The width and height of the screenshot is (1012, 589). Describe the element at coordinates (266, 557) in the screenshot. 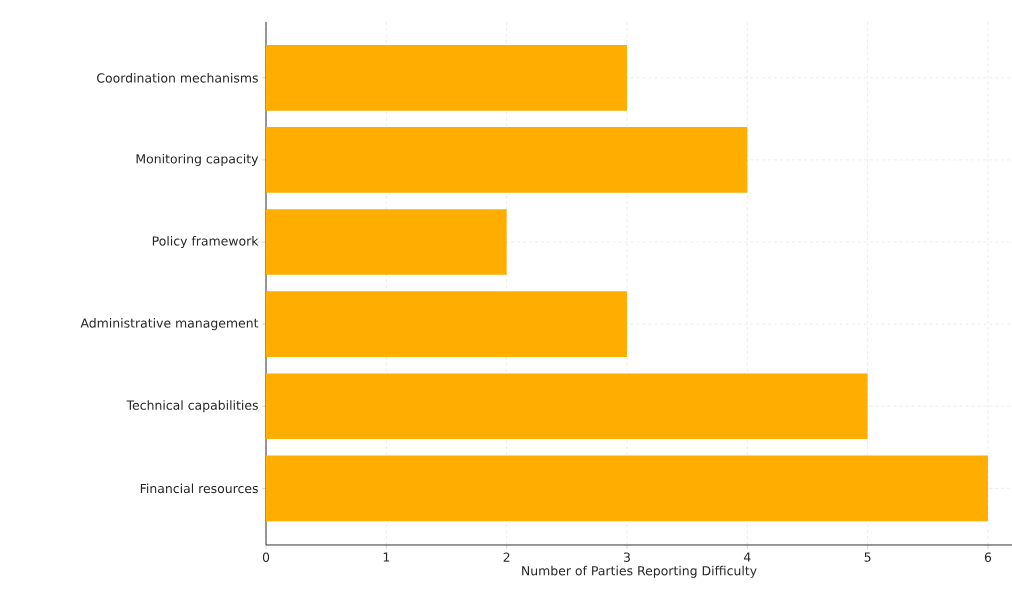

I see `x-tick-label: 0` at that location.